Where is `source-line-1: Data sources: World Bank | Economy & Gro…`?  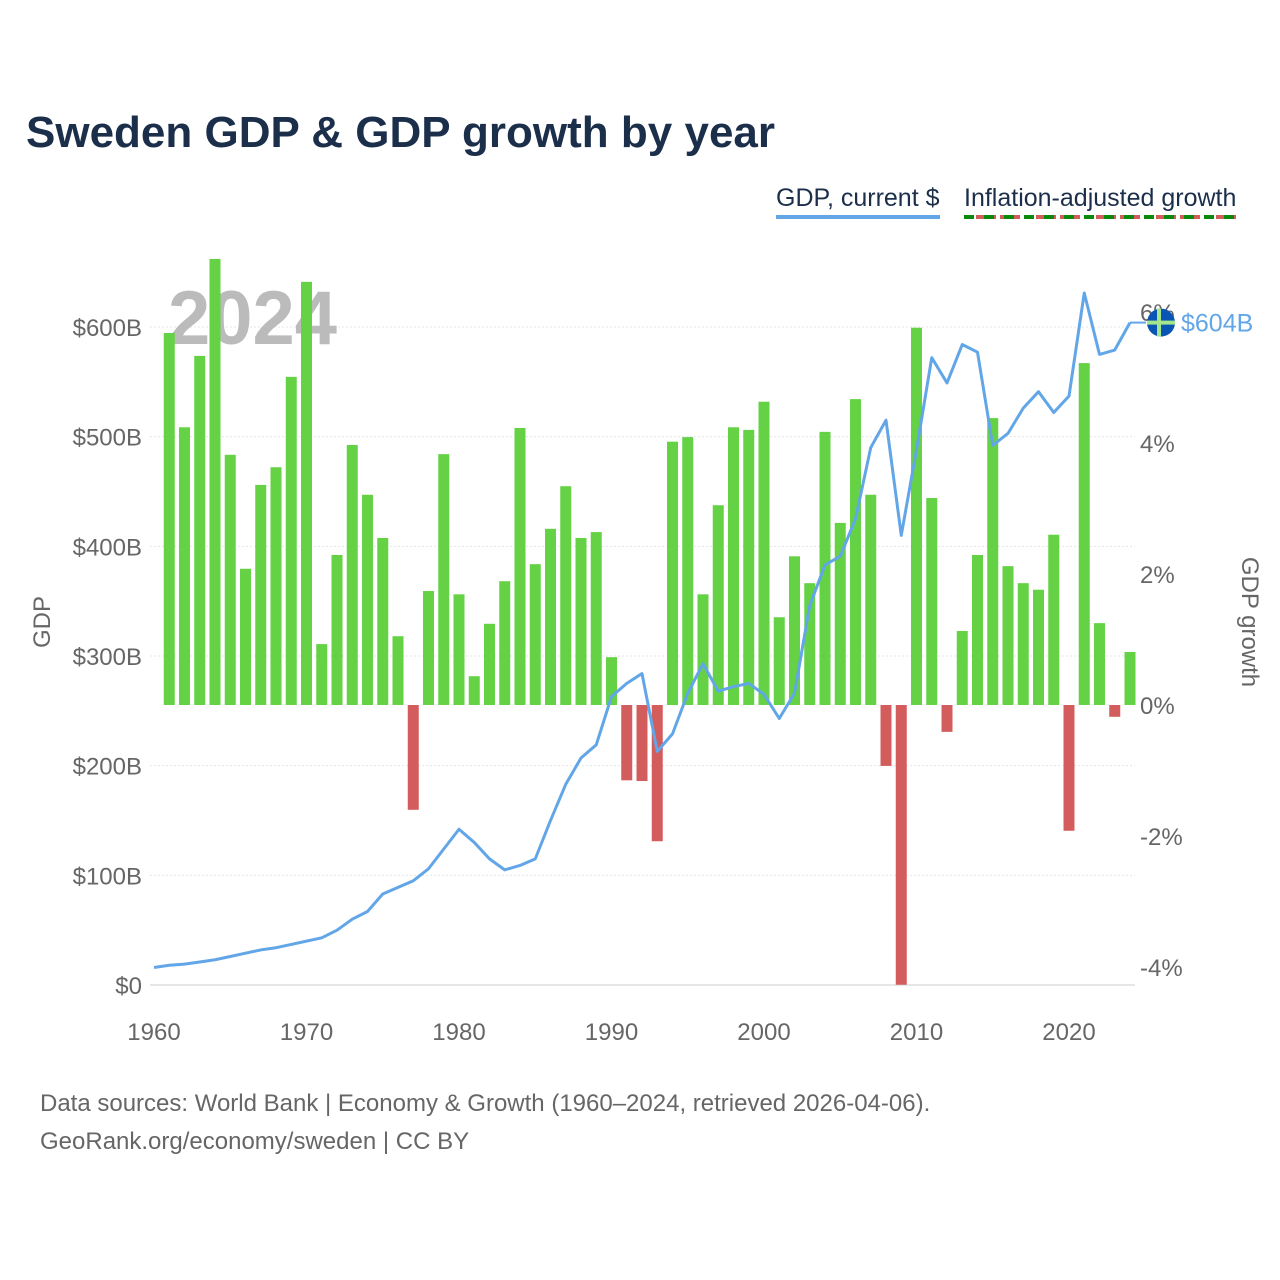 source-line-1: Data sources: World Bank | Economy & Gro… is located at coordinates (485, 1103).